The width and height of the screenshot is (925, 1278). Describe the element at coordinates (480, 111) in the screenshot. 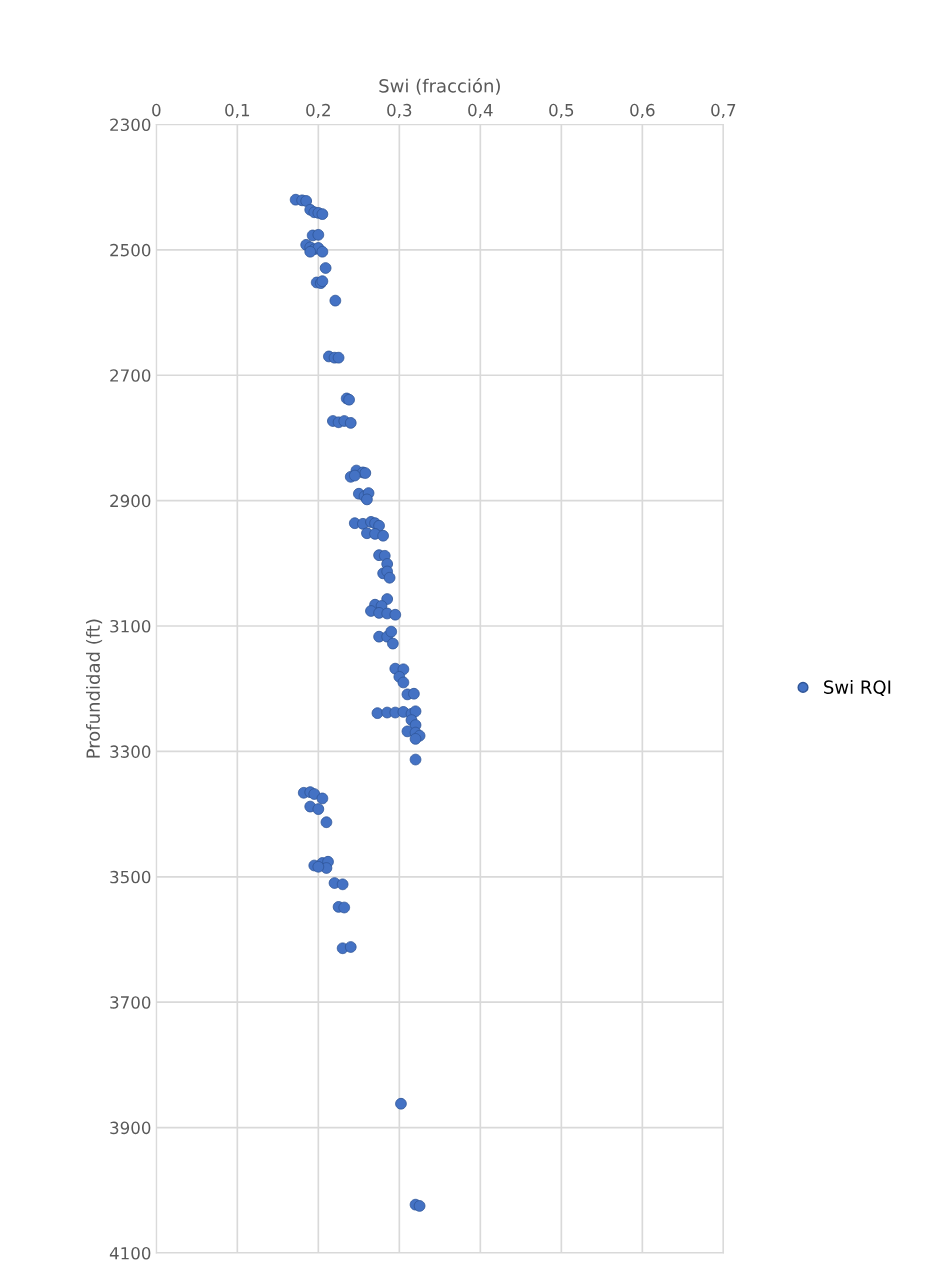

I see `x-tick-label: 0,4` at that location.